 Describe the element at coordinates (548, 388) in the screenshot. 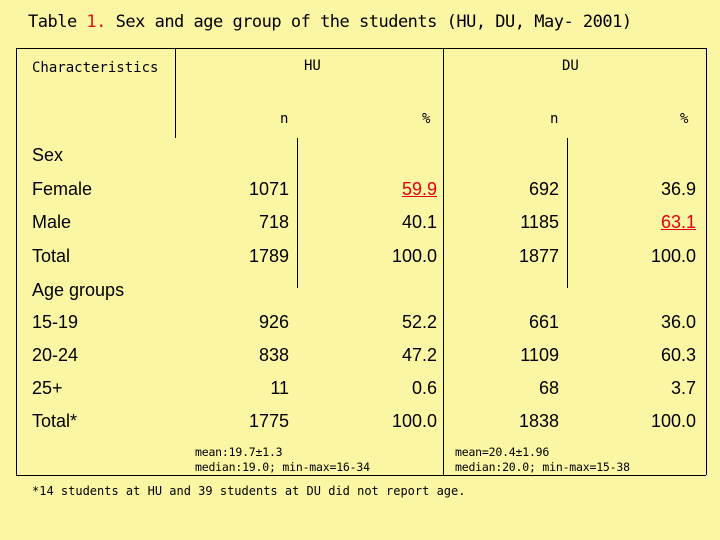

I see `du-n-cell: 68` at that location.